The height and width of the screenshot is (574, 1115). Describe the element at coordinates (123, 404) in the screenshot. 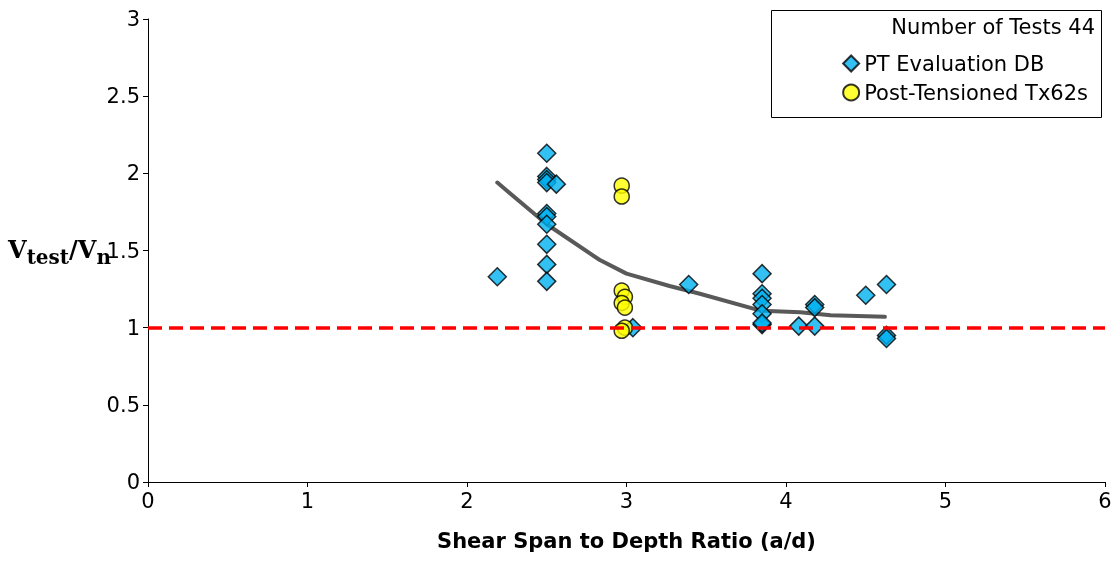

I see `y-tick-label: 0.5` at that location.